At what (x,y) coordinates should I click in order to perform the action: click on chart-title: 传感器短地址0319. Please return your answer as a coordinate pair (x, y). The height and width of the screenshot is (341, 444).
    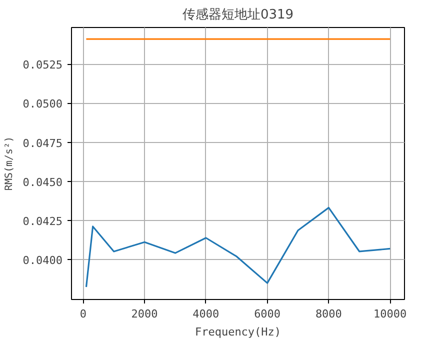
    Looking at the image, I should click on (238, 15).